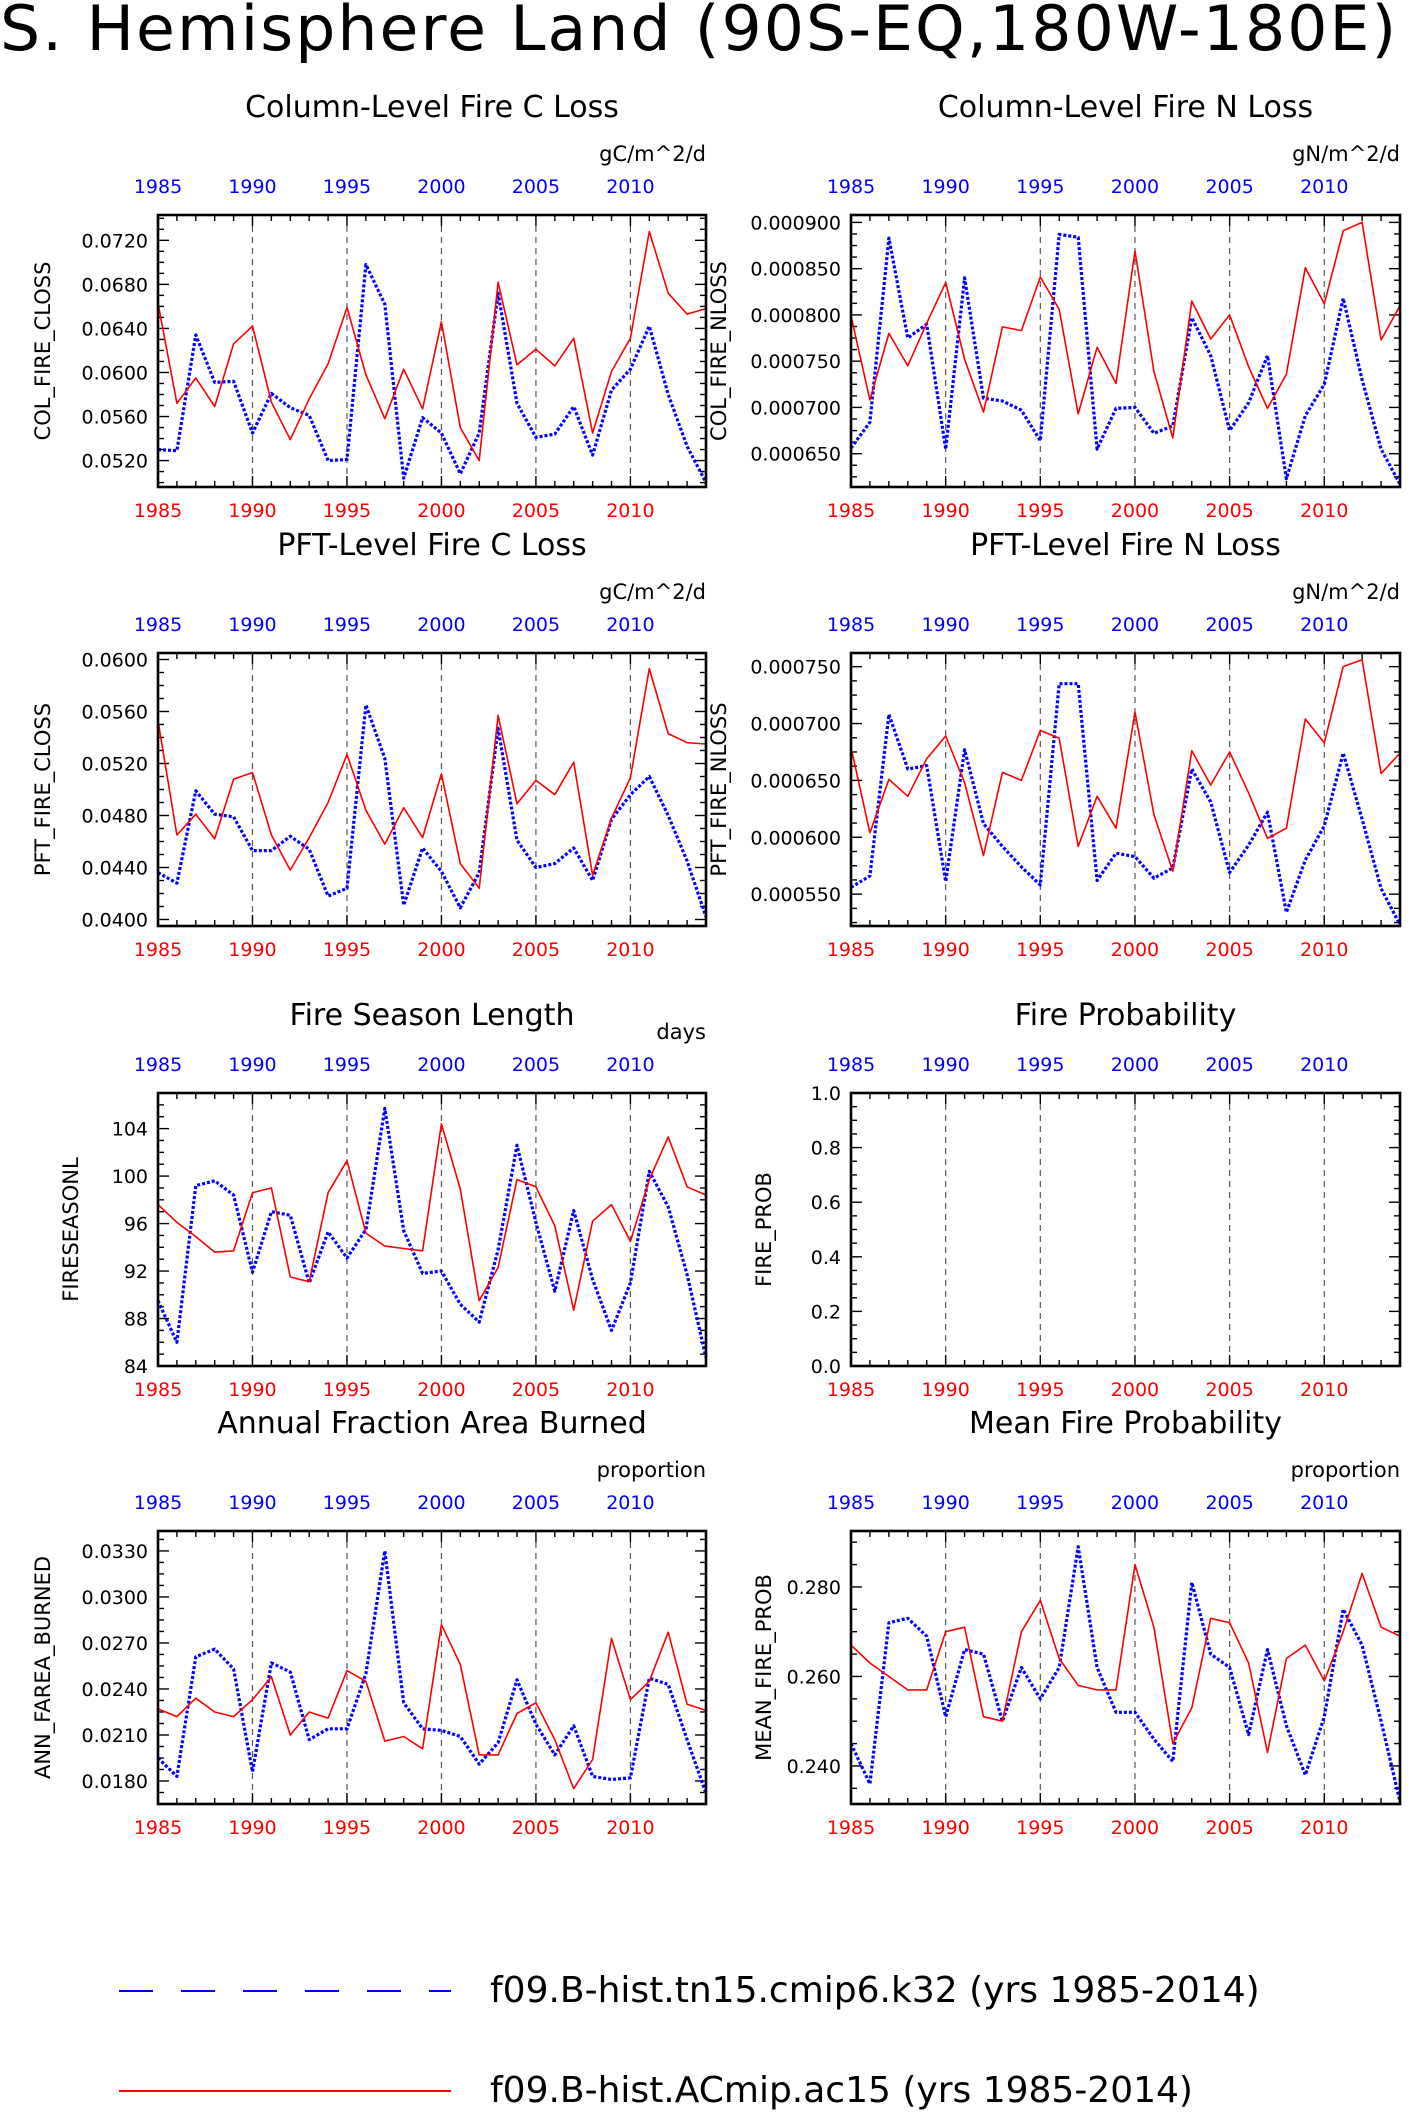 The image size is (1426, 2119). Describe the element at coordinates (945, 950) in the screenshot. I see `chart-4-x-tick-label-bottom: 1990` at that location.